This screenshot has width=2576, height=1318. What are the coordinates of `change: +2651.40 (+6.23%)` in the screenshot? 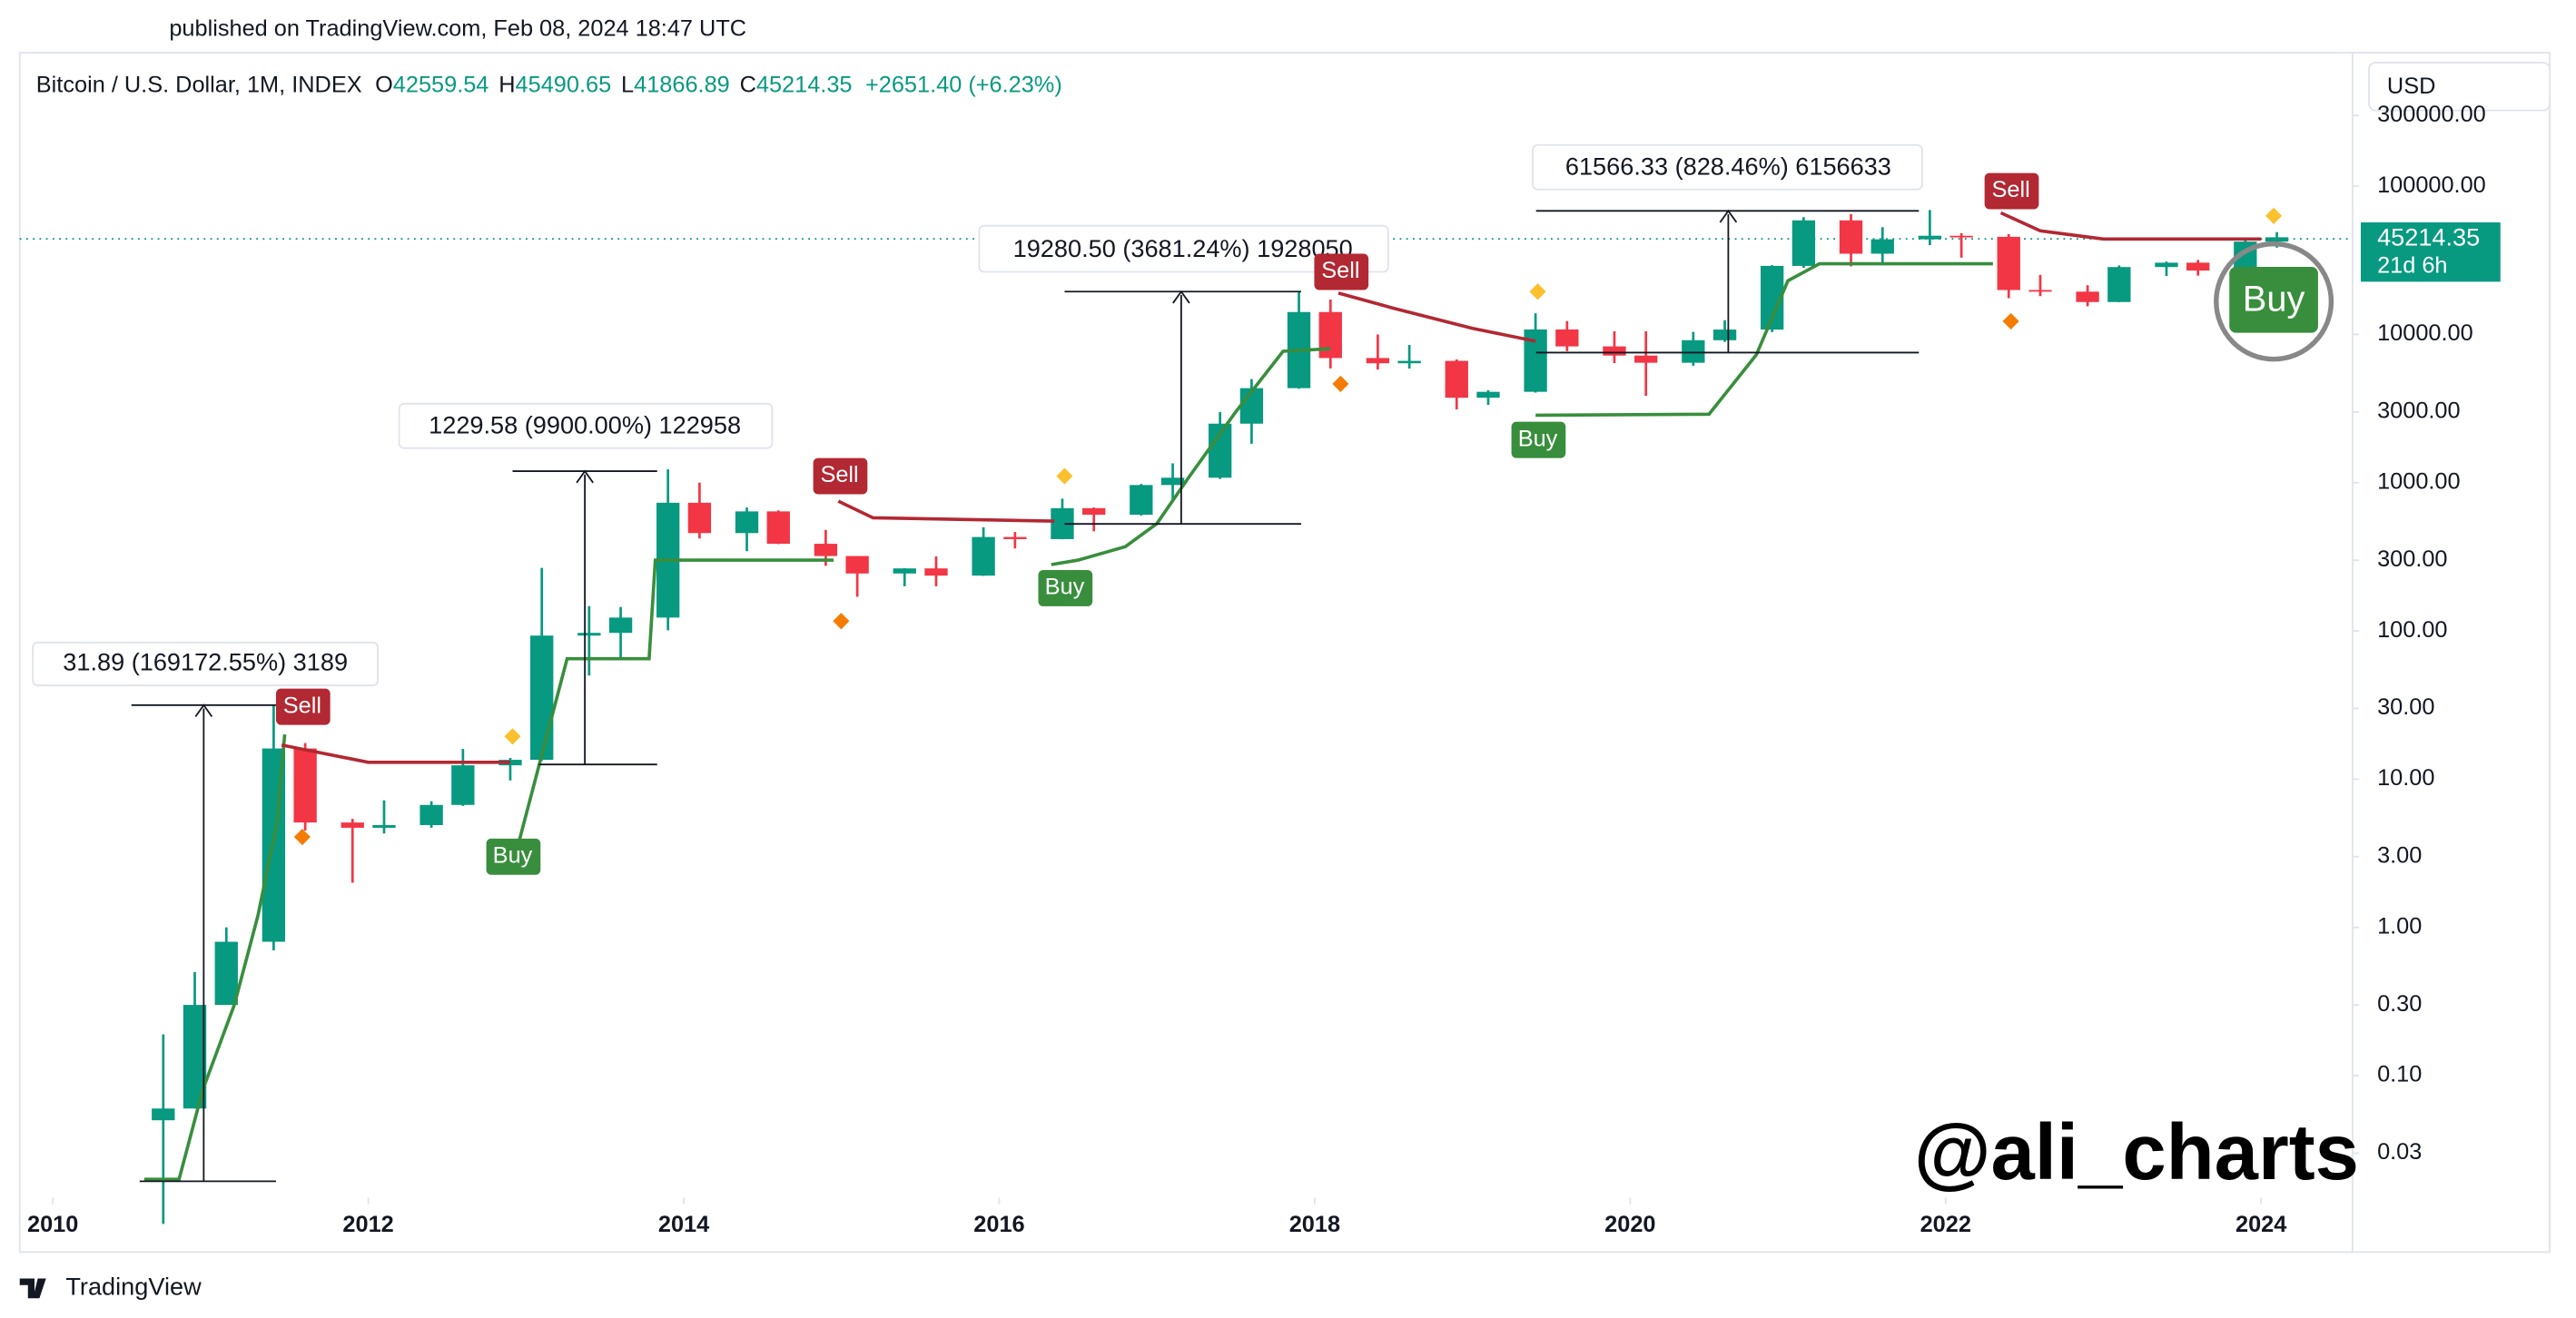 It's located at (964, 85).